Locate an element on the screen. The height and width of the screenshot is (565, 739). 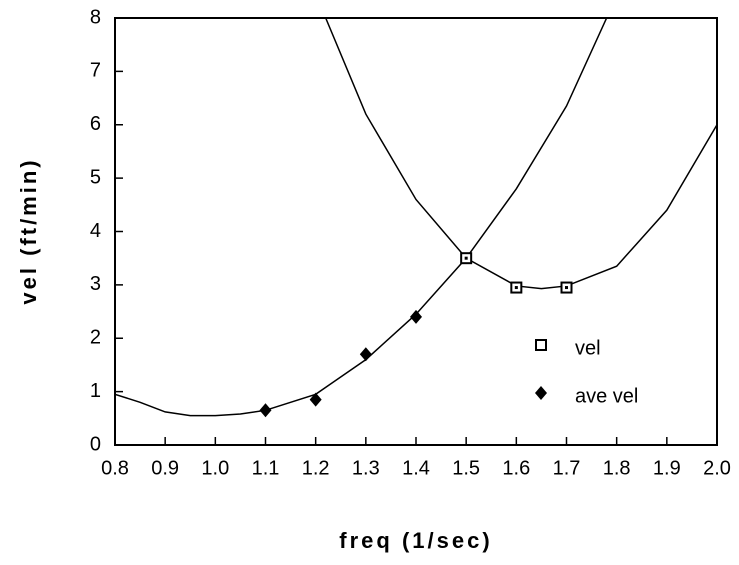
x-tick-label: 1.2 is located at coordinates (316, 468).